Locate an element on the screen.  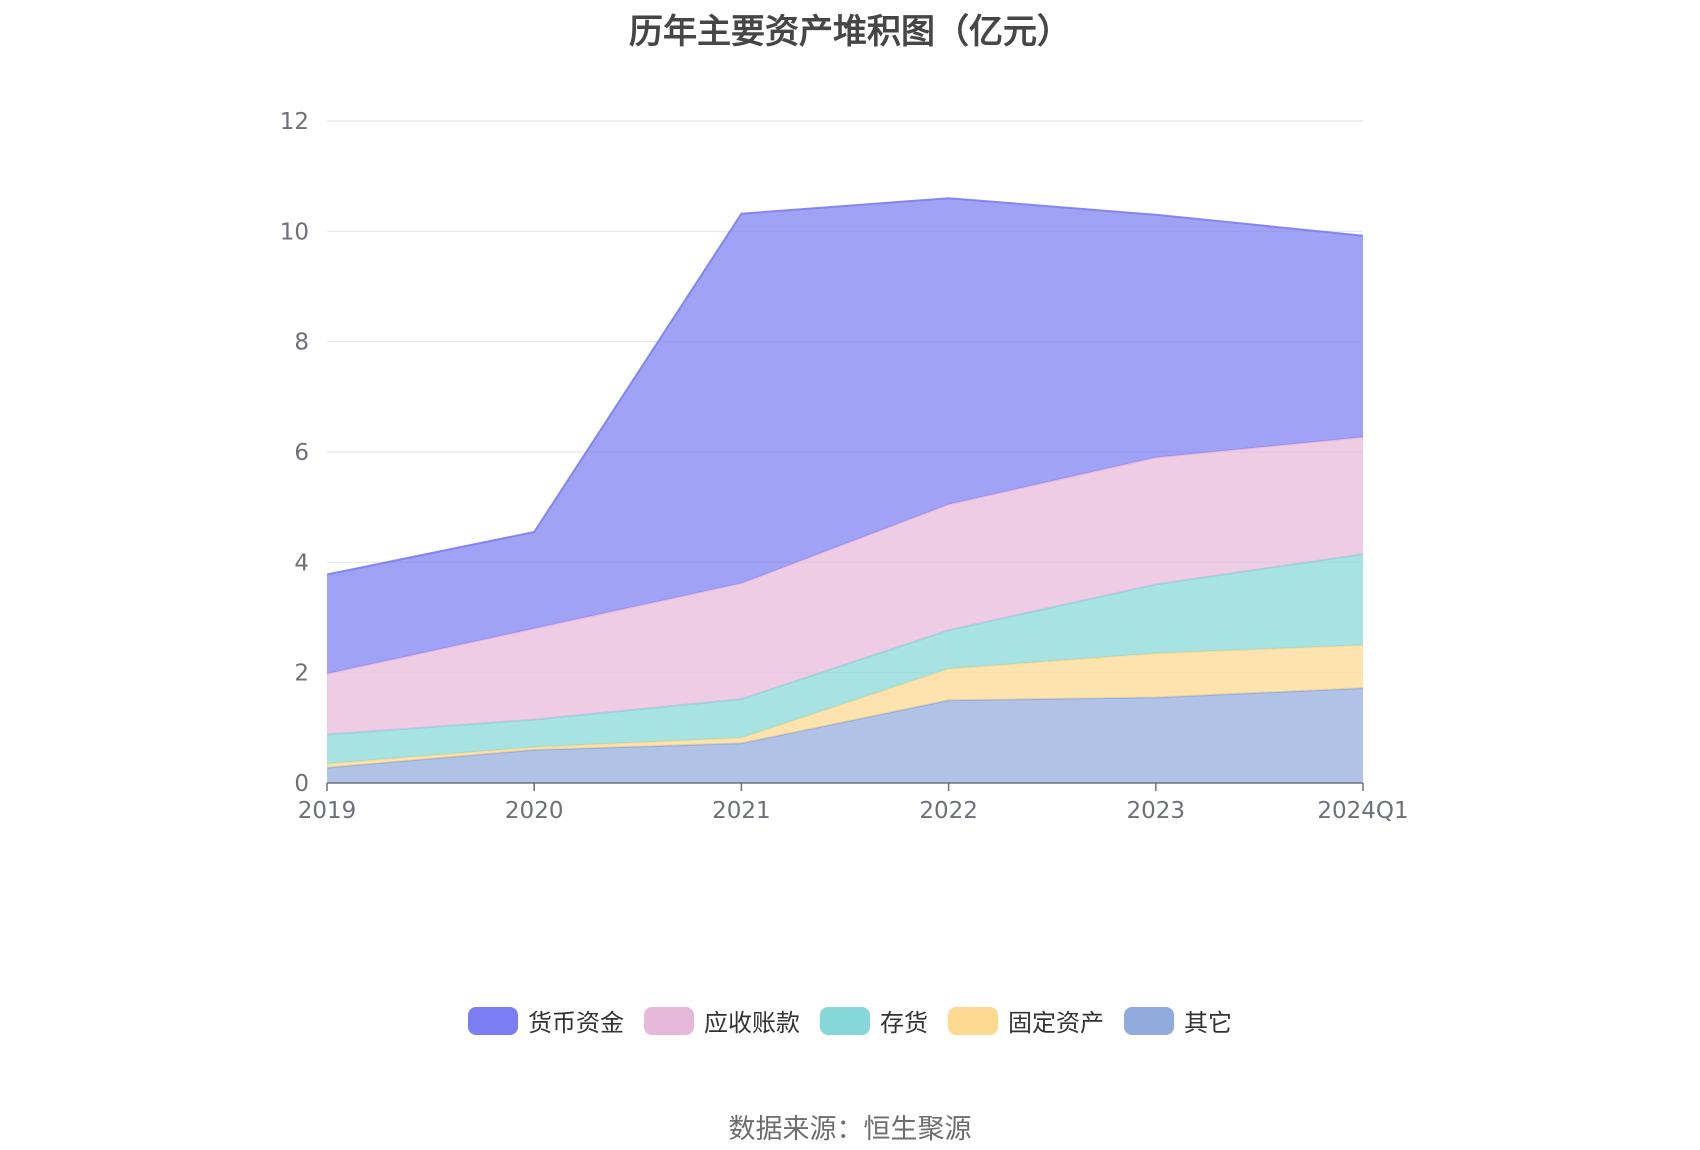
legend-label: 固定资产 is located at coordinates (1056, 1023).